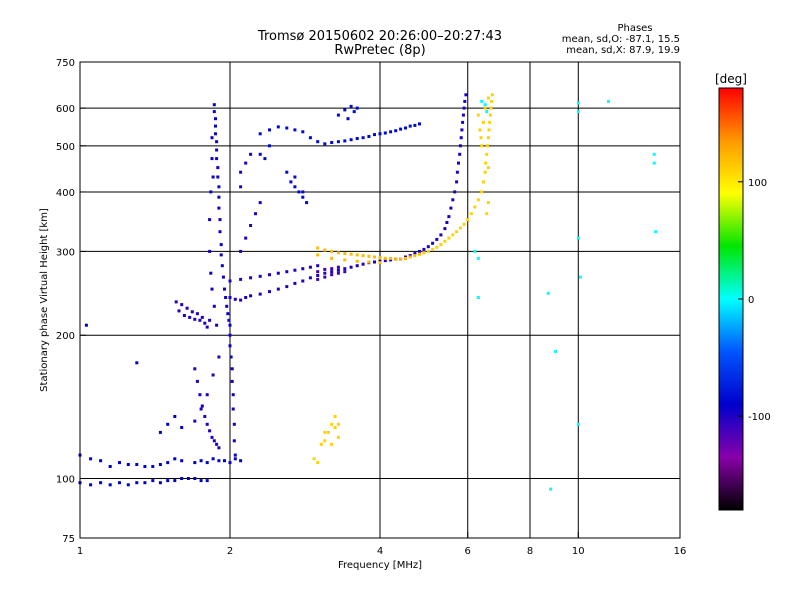 The image size is (800, 600). What do you see at coordinates (623, 50) in the screenshot?
I see `phases-x-stats: mean, sd,X: 87.9, 19.9` at bounding box center [623, 50].